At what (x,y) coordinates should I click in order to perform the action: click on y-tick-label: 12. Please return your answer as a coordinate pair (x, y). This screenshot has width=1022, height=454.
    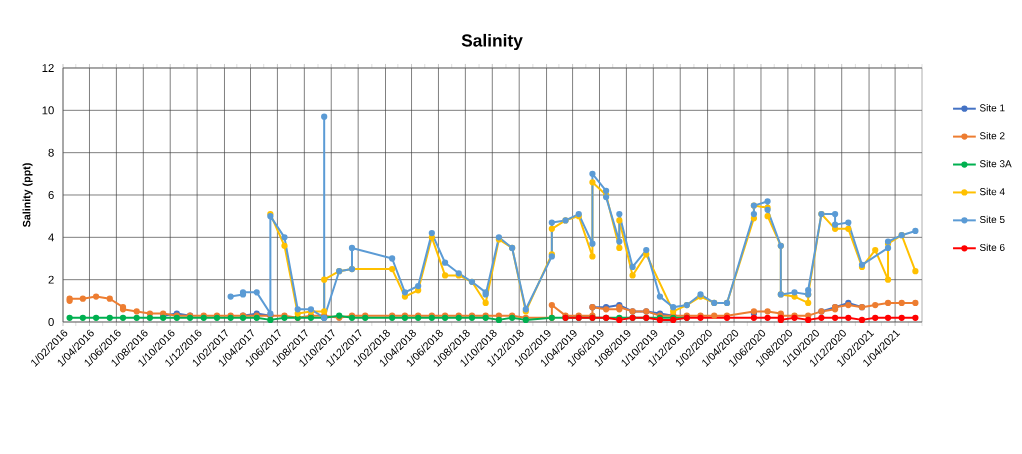
    Looking at the image, I should click on (48, 68).